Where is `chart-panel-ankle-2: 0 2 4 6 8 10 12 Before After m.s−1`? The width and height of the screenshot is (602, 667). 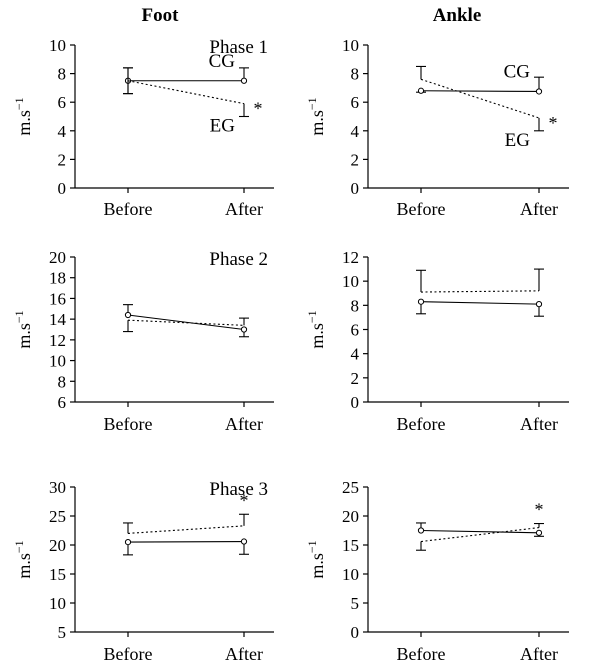
chart-panel-ankle-2: 0 2 4 6 8 10 12 Before After m.s−1 is located at coordinates (437, 341).